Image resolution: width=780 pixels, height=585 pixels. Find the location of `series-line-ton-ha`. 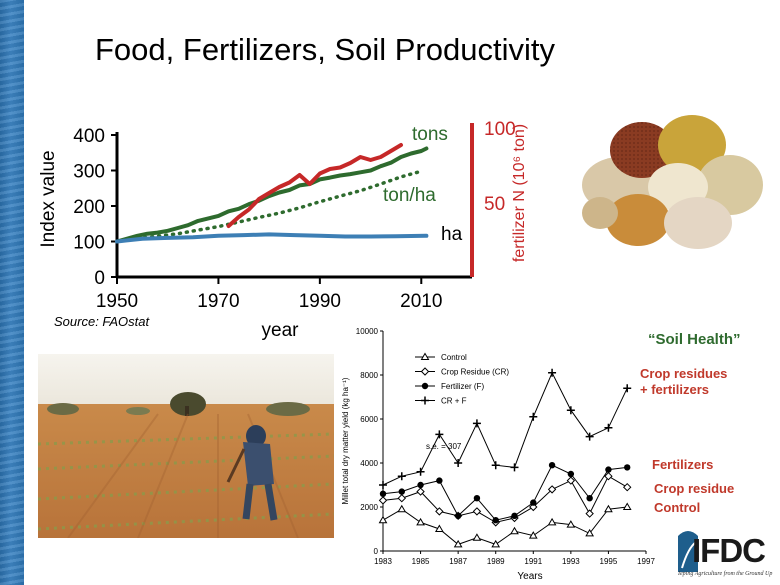

series-line-ton-ha is located at coordinates (269, 206).